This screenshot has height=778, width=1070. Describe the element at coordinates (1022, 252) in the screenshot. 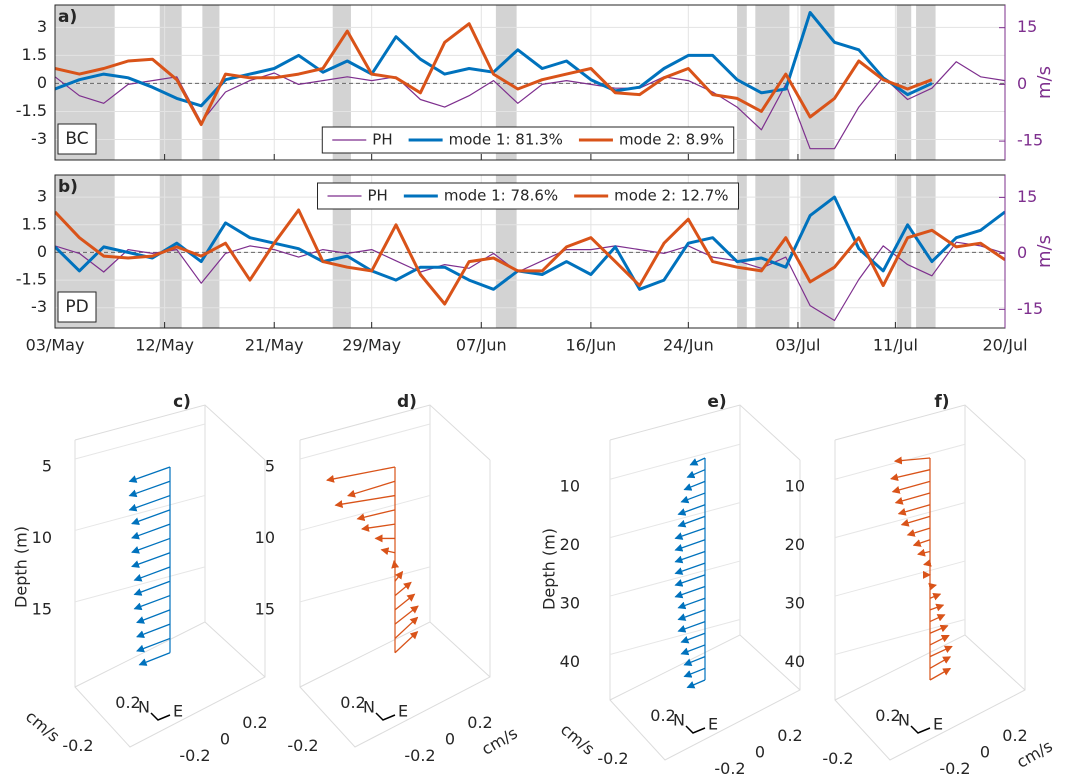

I see `y2-tick-label: 0` at that location.